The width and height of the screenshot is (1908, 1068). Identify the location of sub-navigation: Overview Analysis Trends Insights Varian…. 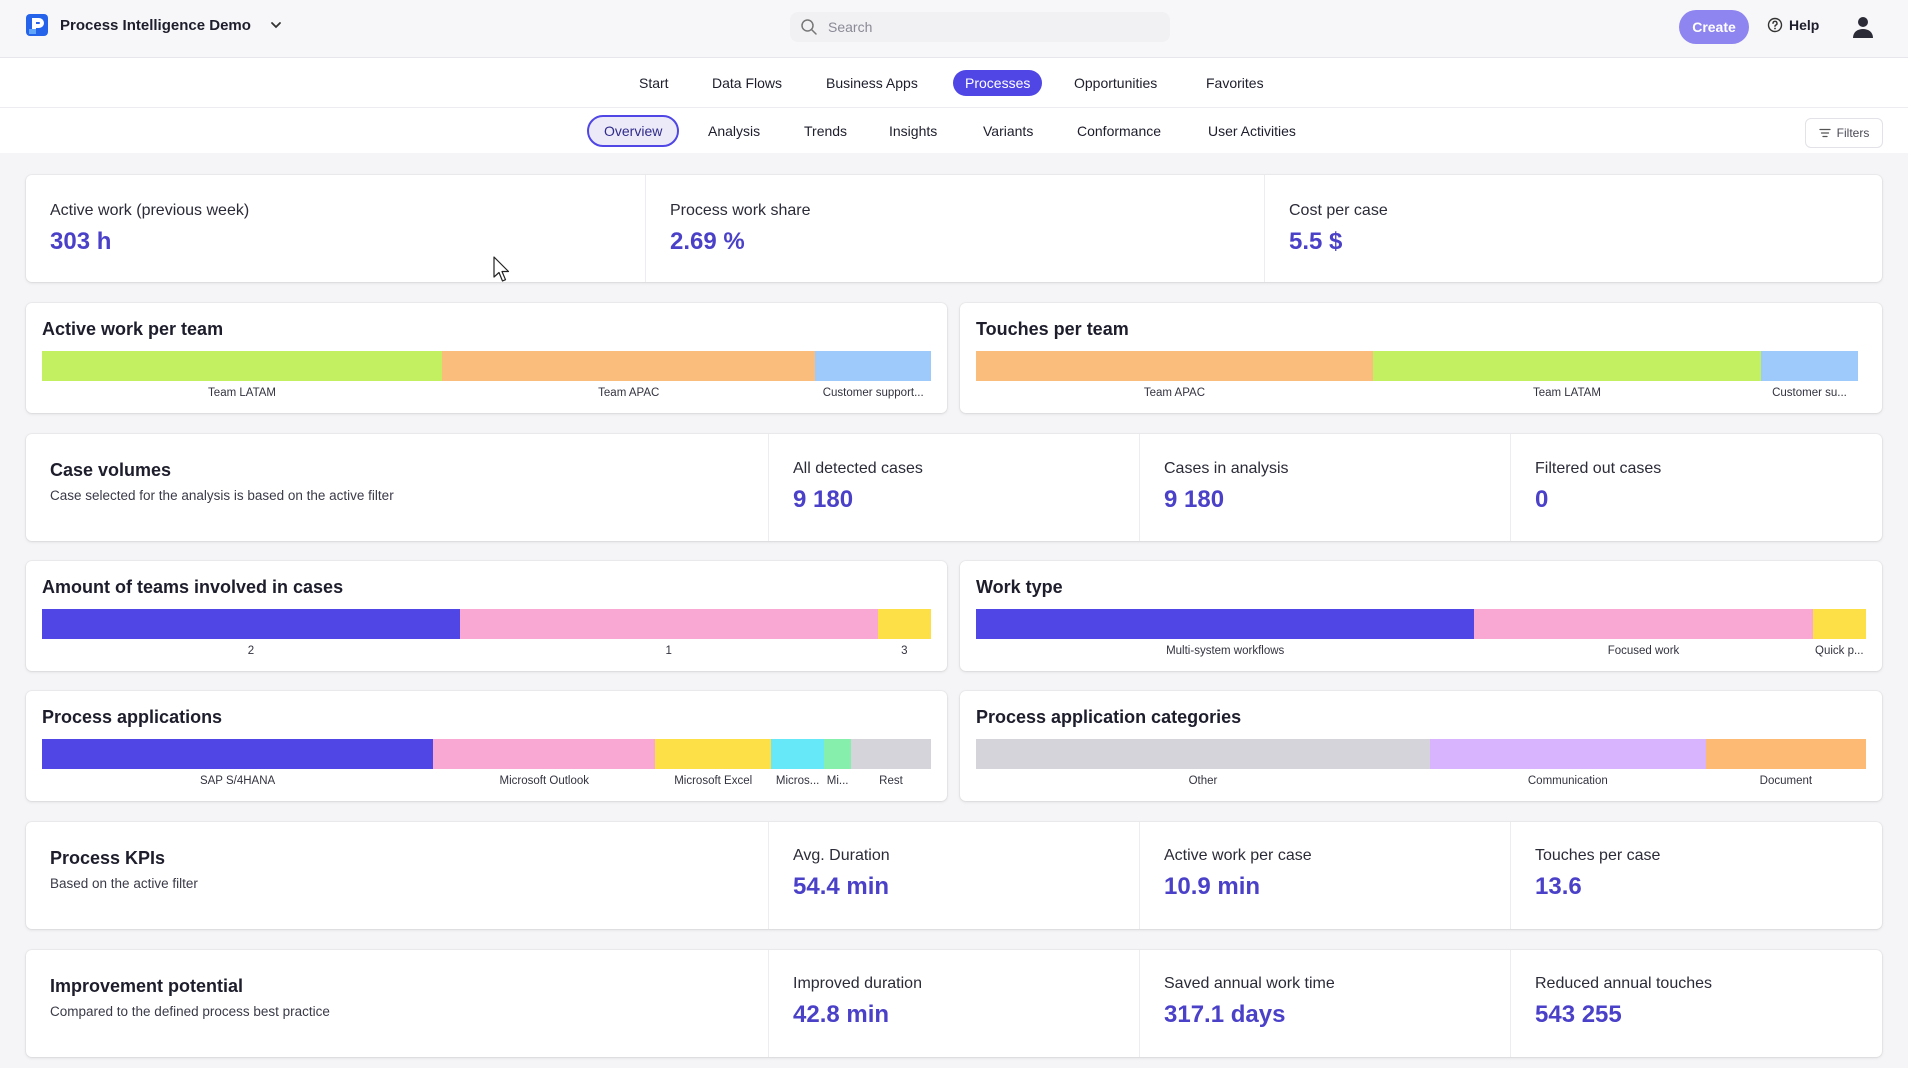
(954, 130).